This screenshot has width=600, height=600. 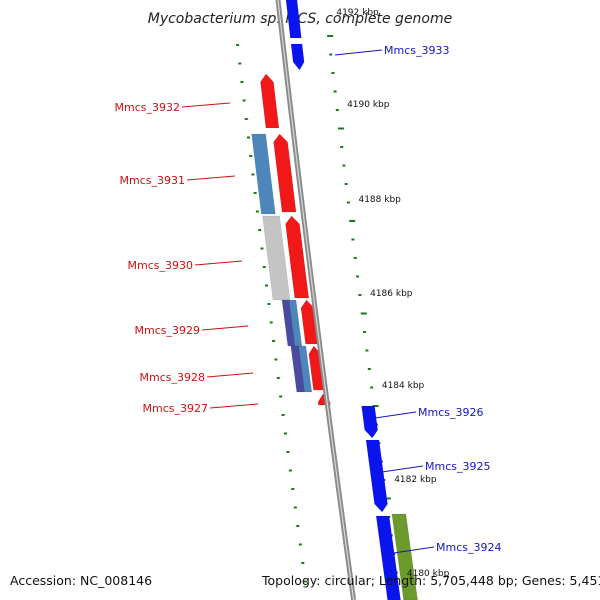 What do you see at coordinates (305, 369) in the screenshot?
I see `category-mmcs-3928b` at bounding box center [305, 369].